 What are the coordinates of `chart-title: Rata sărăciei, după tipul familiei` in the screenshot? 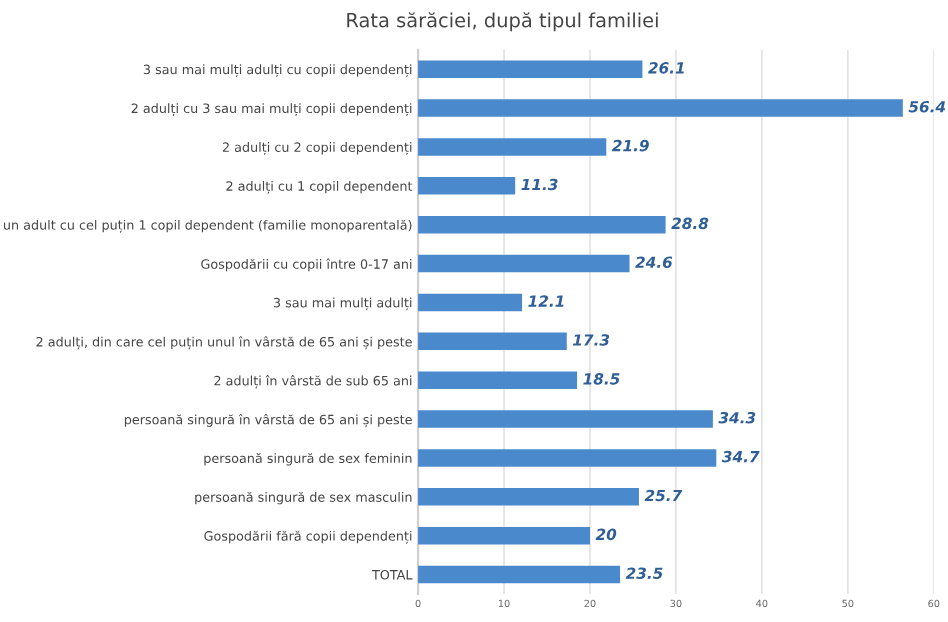 It's located at (502, 22).